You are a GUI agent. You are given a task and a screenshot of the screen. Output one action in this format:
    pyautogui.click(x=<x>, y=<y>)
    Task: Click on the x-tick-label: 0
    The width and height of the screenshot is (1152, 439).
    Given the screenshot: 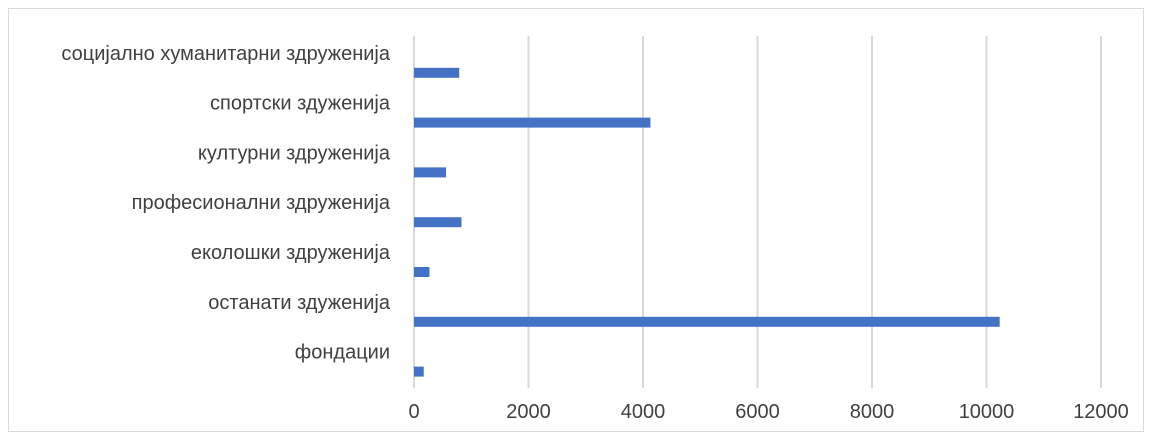 What is the action you would take?
    pyautogui.click(x=413, y=412)
    